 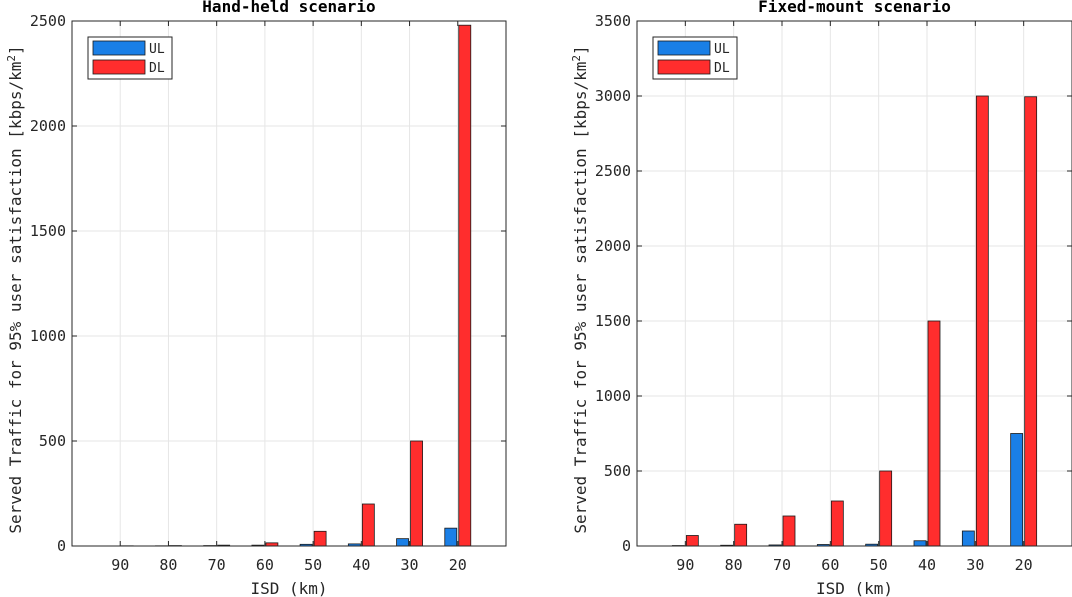 I want to click on y-tick-label: 3500, so click(x=613, y=21).